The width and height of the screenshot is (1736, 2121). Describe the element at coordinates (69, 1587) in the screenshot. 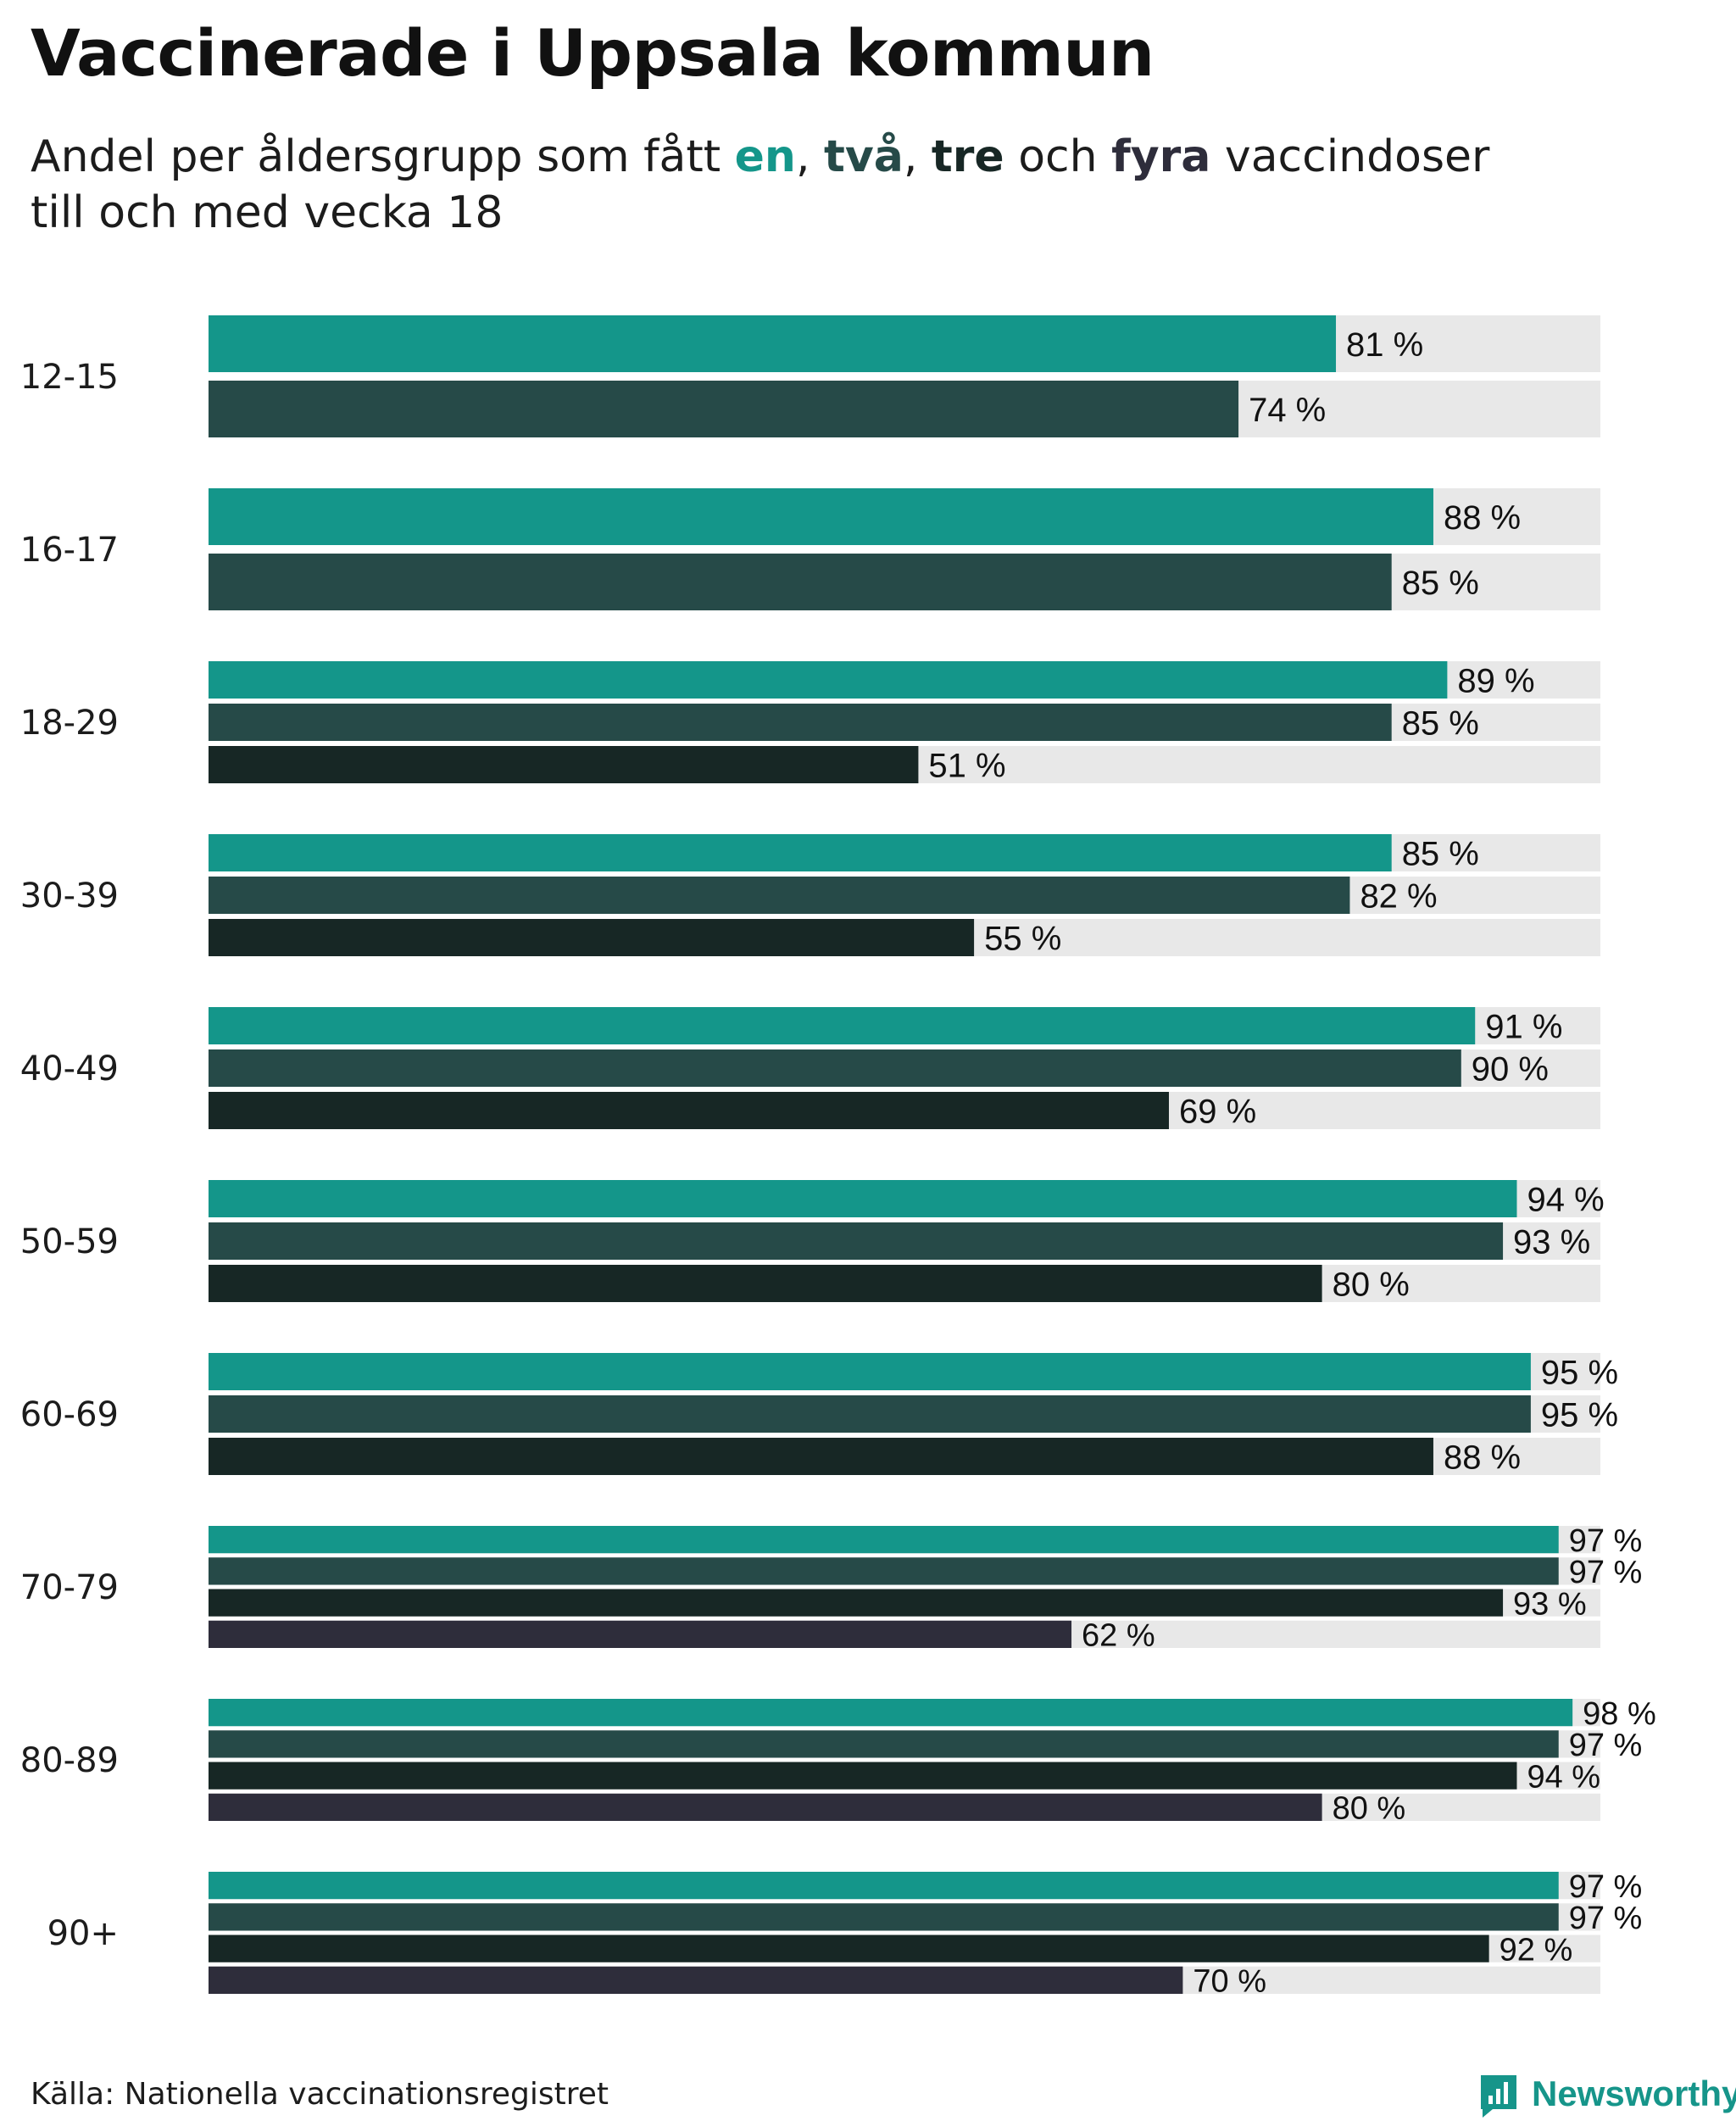

I see `category-label: 70-79` at that location.